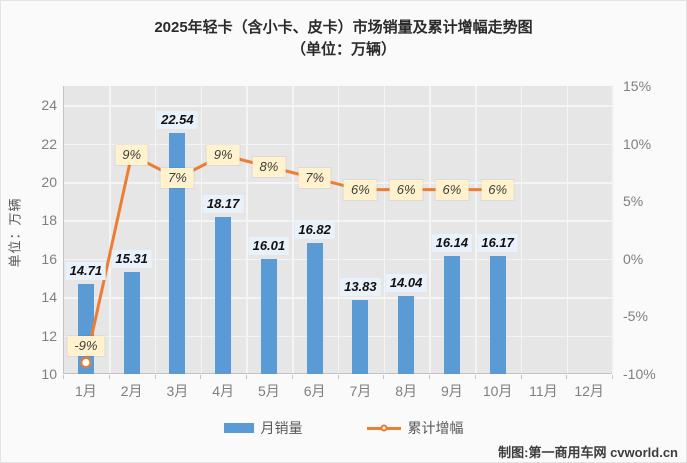  I want to click on x-axis-month-label: 8月, so click(406, 391).